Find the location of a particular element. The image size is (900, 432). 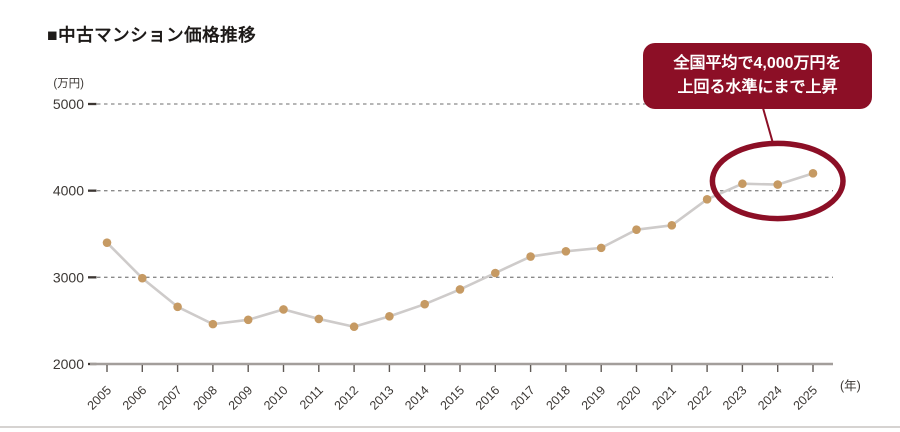

x-axis-year-label: 2019 is located at coordinates (594, 398).